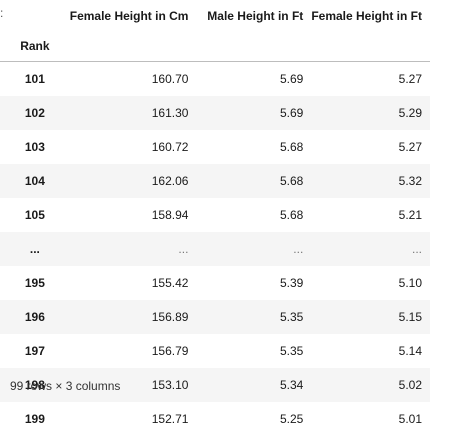 Image resolution: width=459 pixels, height=436 pixels. I want to click on row-index: 199, so click(34, 419).